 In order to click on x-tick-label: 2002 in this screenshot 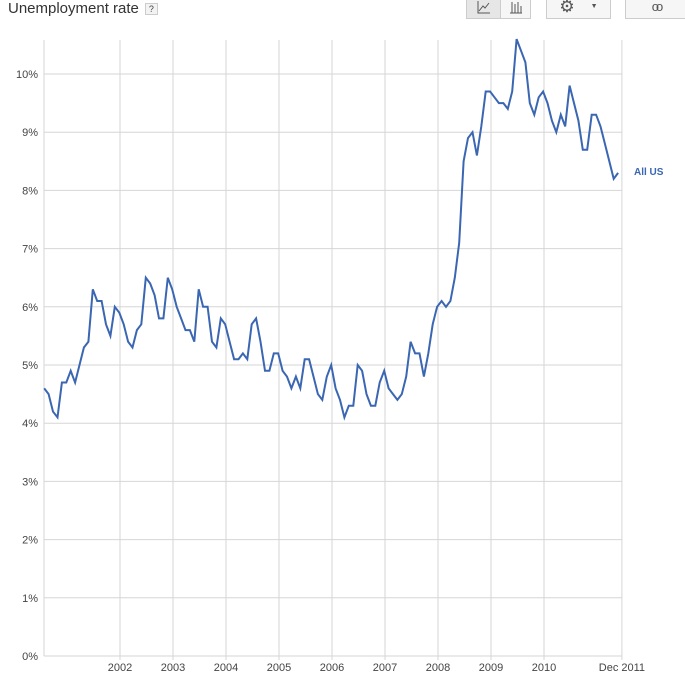, I will do `click(120, 668)`.